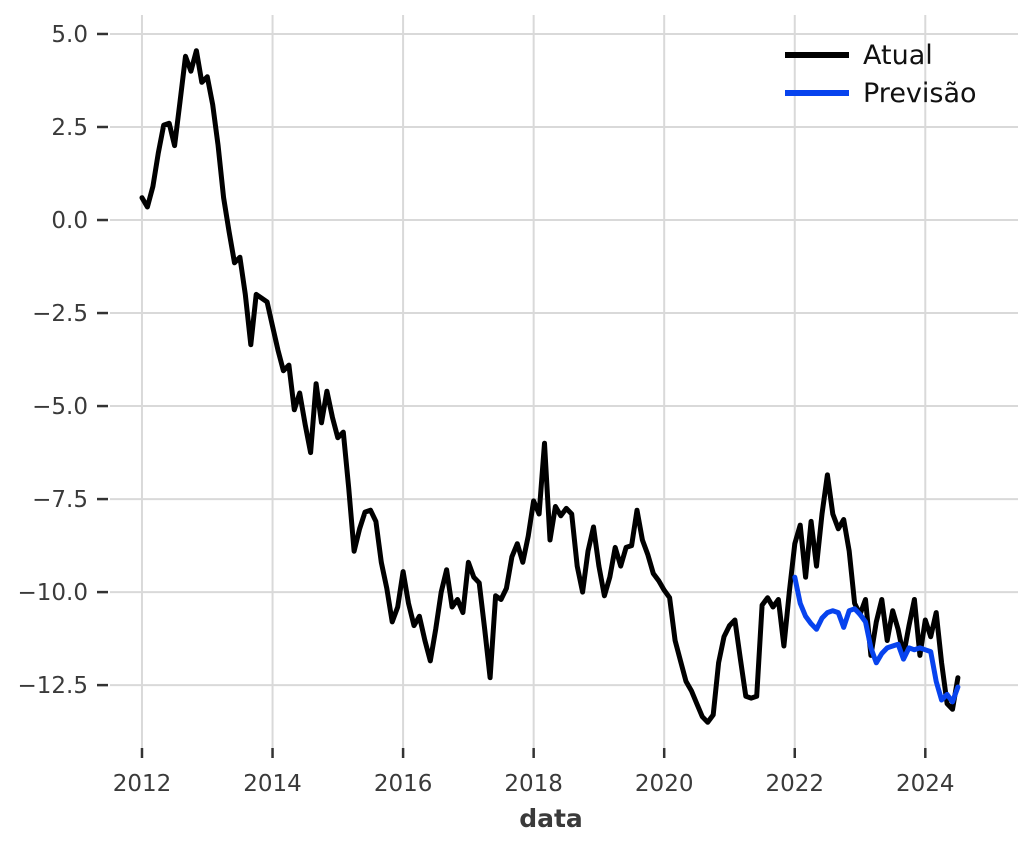 Image resolution: width=1018 pixels, height=852 pixels. What do you see at coordinates (69, 35) in the screenshot?
I see `y-tick-label-5: 5.0` at bounding box center [69, 35].